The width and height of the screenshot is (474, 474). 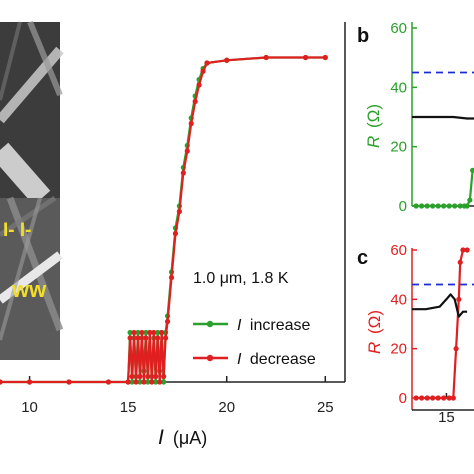 I want to click on panel-b: b R (Ω) 0 20 40 60, so click(x=415, y=117).